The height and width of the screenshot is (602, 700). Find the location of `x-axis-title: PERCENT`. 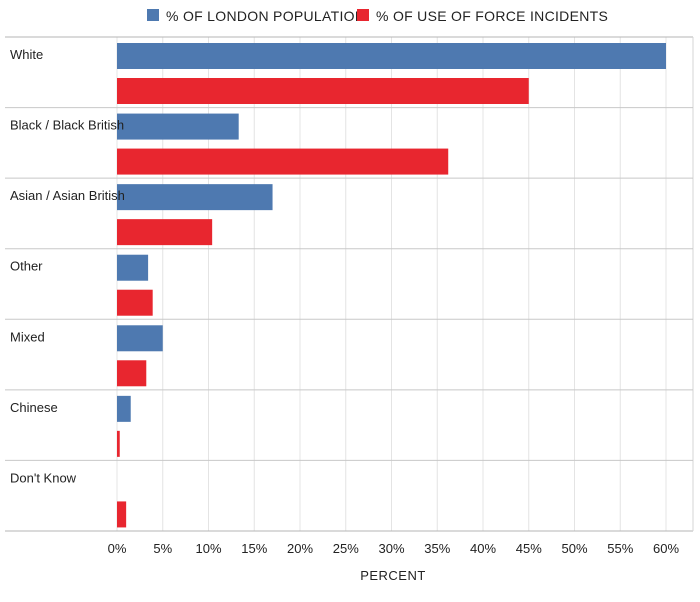

x-axis-title: PERCENT is located at coordinates (393, 575).